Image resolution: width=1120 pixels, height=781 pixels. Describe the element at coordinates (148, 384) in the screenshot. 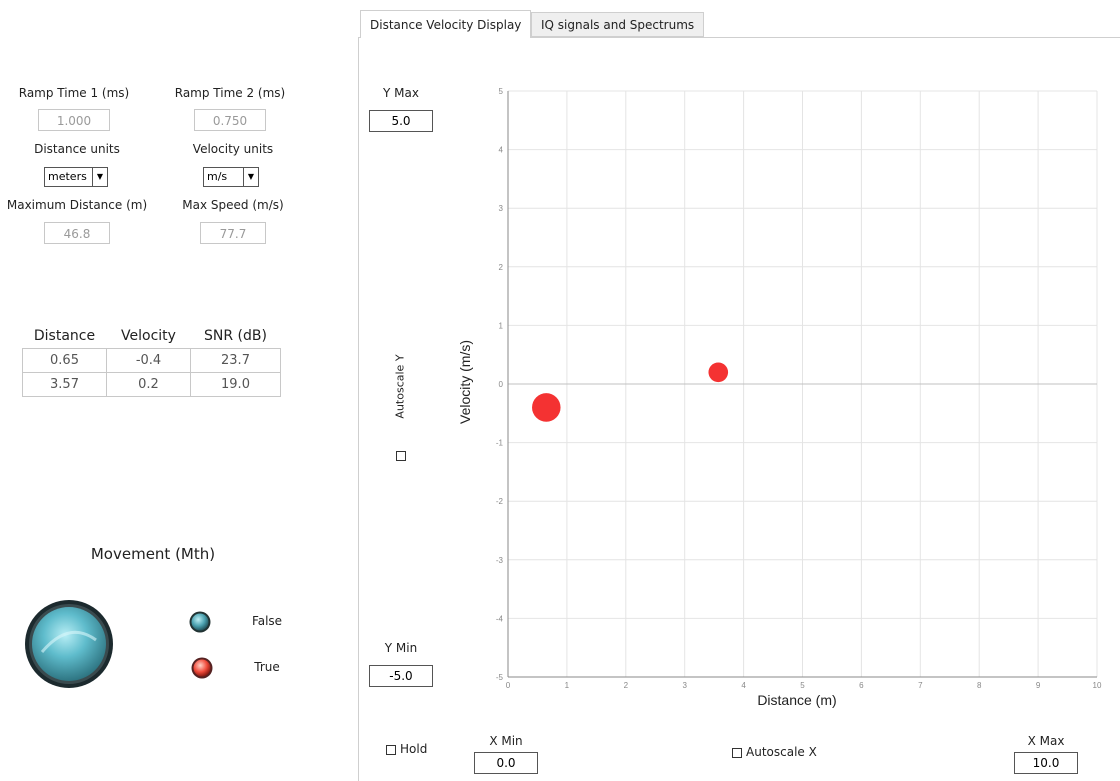

I see `table-cell: 0.2` at that location.